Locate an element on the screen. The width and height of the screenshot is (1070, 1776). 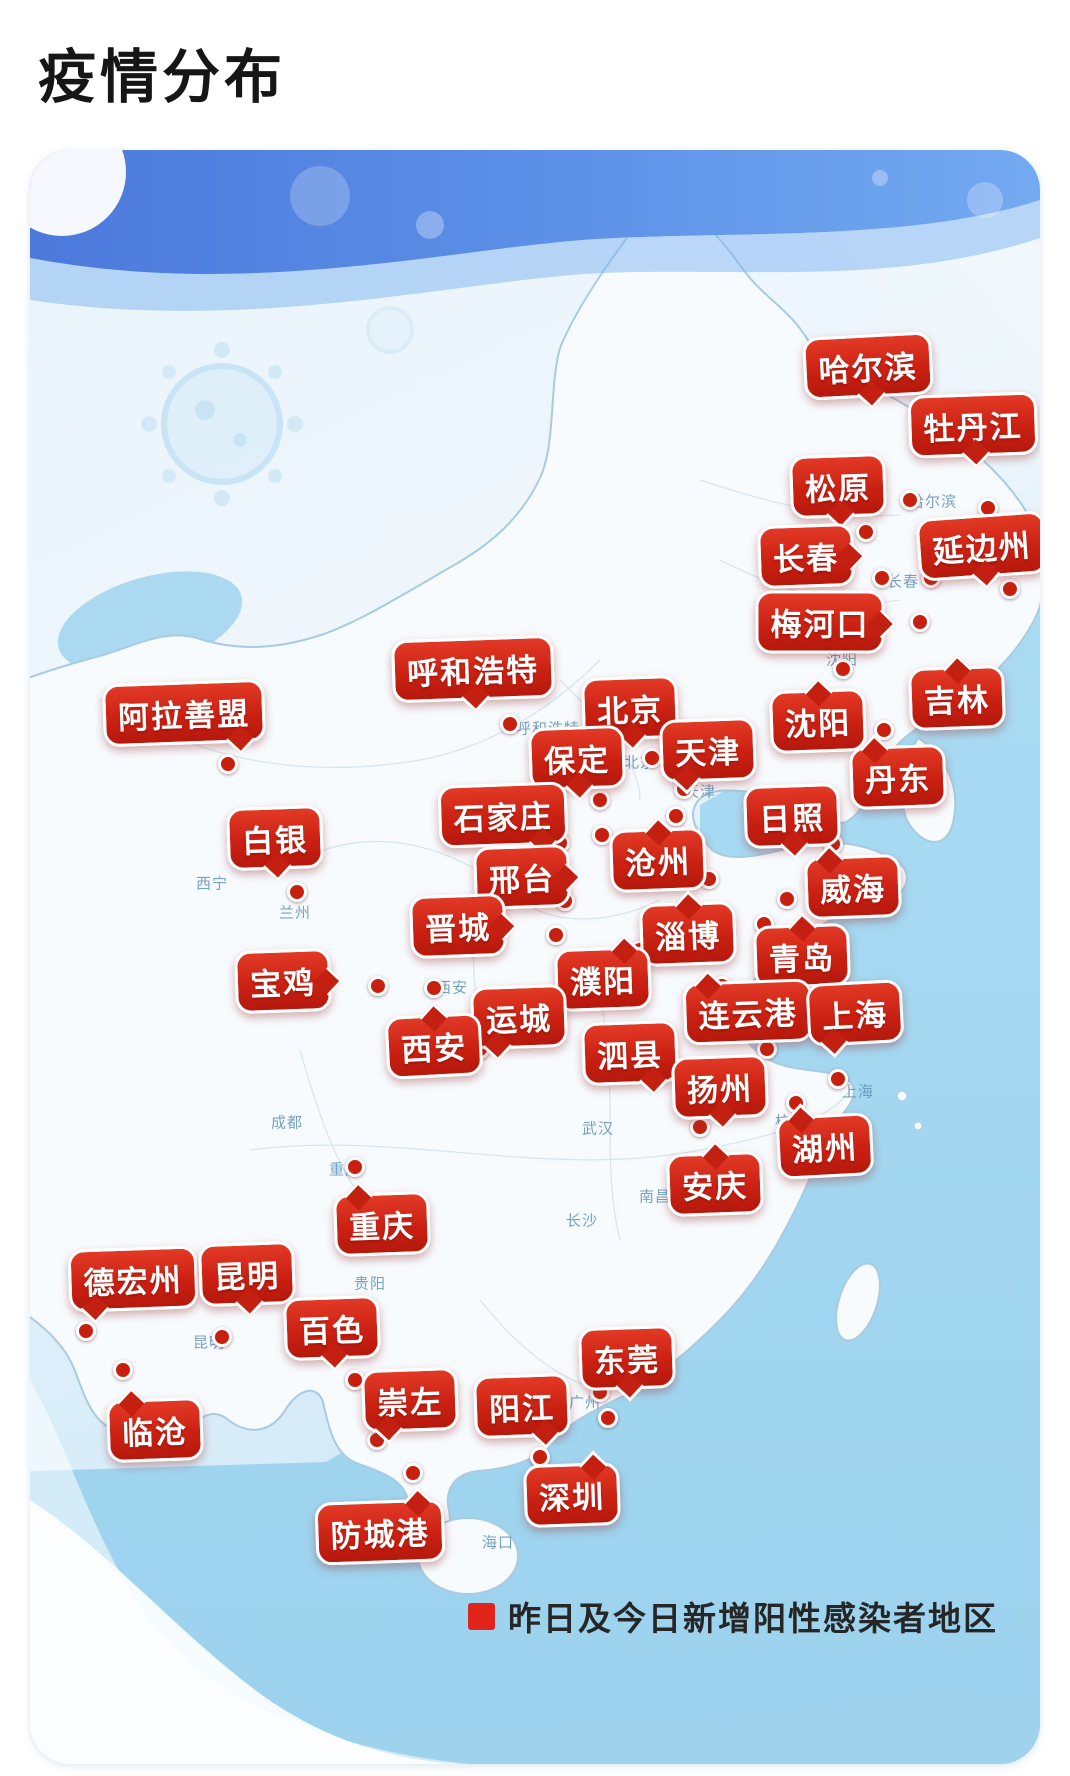
top-wave is located at coordinates (535, 212).